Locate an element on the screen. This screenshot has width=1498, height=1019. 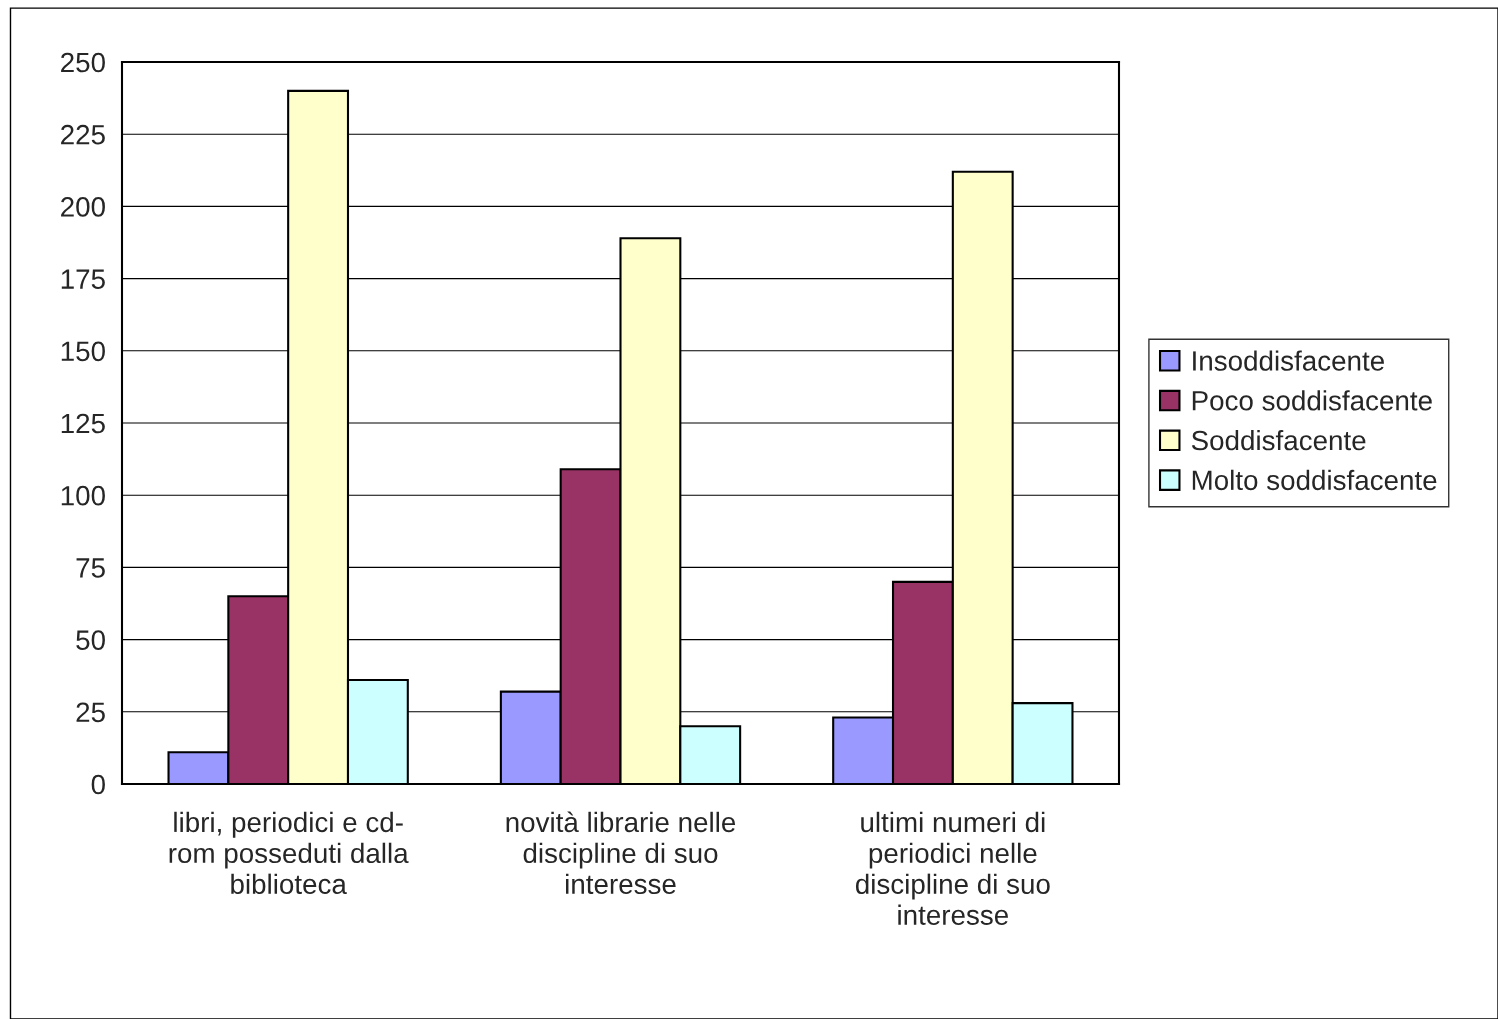
y-tick-label: 125 is located at coordinates (83, 423).